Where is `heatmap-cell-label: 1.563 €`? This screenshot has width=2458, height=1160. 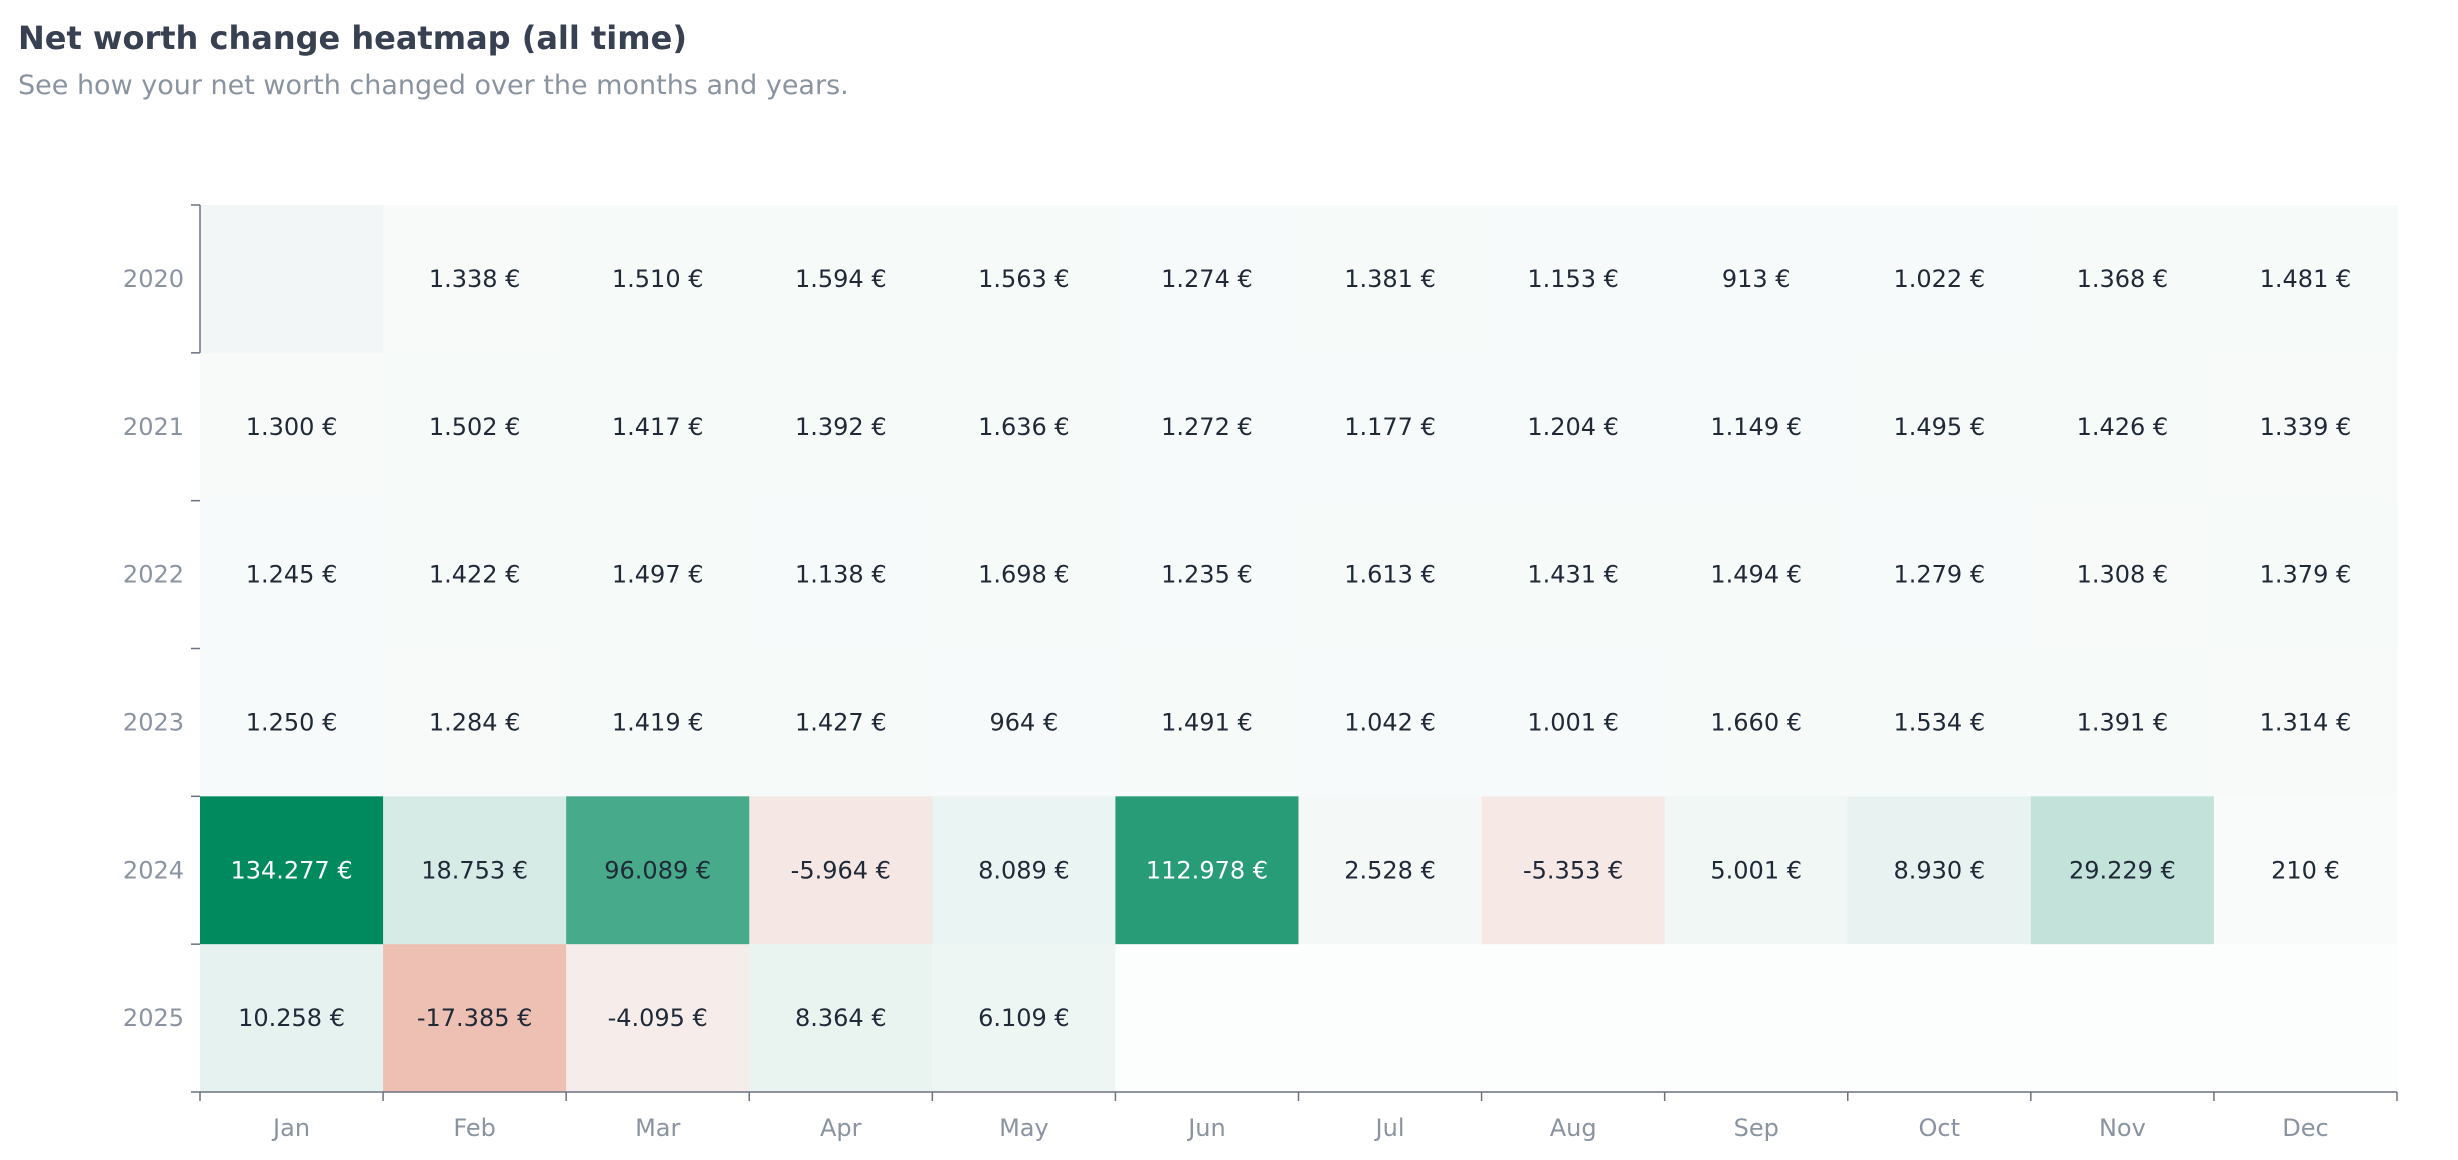 heatmap-cell-label: 1.563 € is located at coordinates (1024, 279).